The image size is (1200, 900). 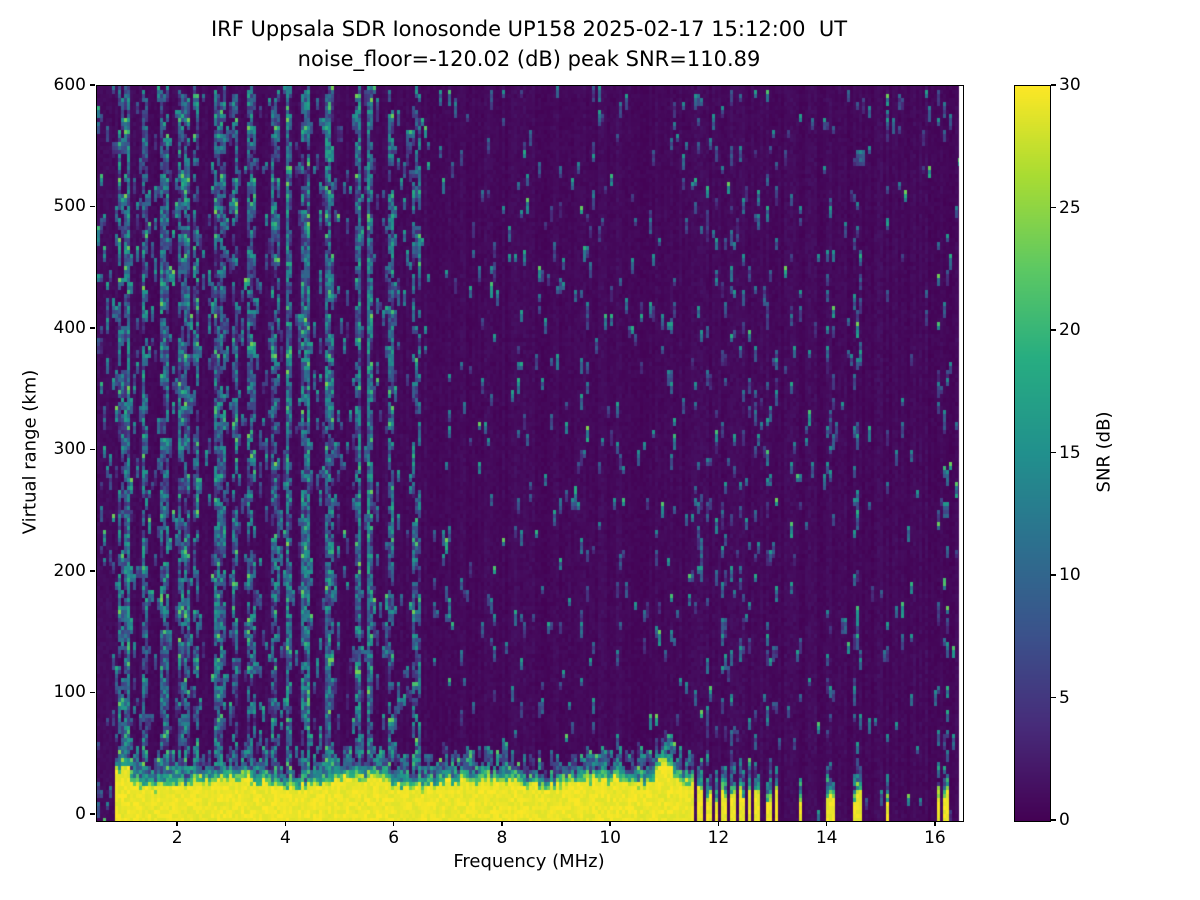 I want to click on colorbar, so click(x=1032, y=453).